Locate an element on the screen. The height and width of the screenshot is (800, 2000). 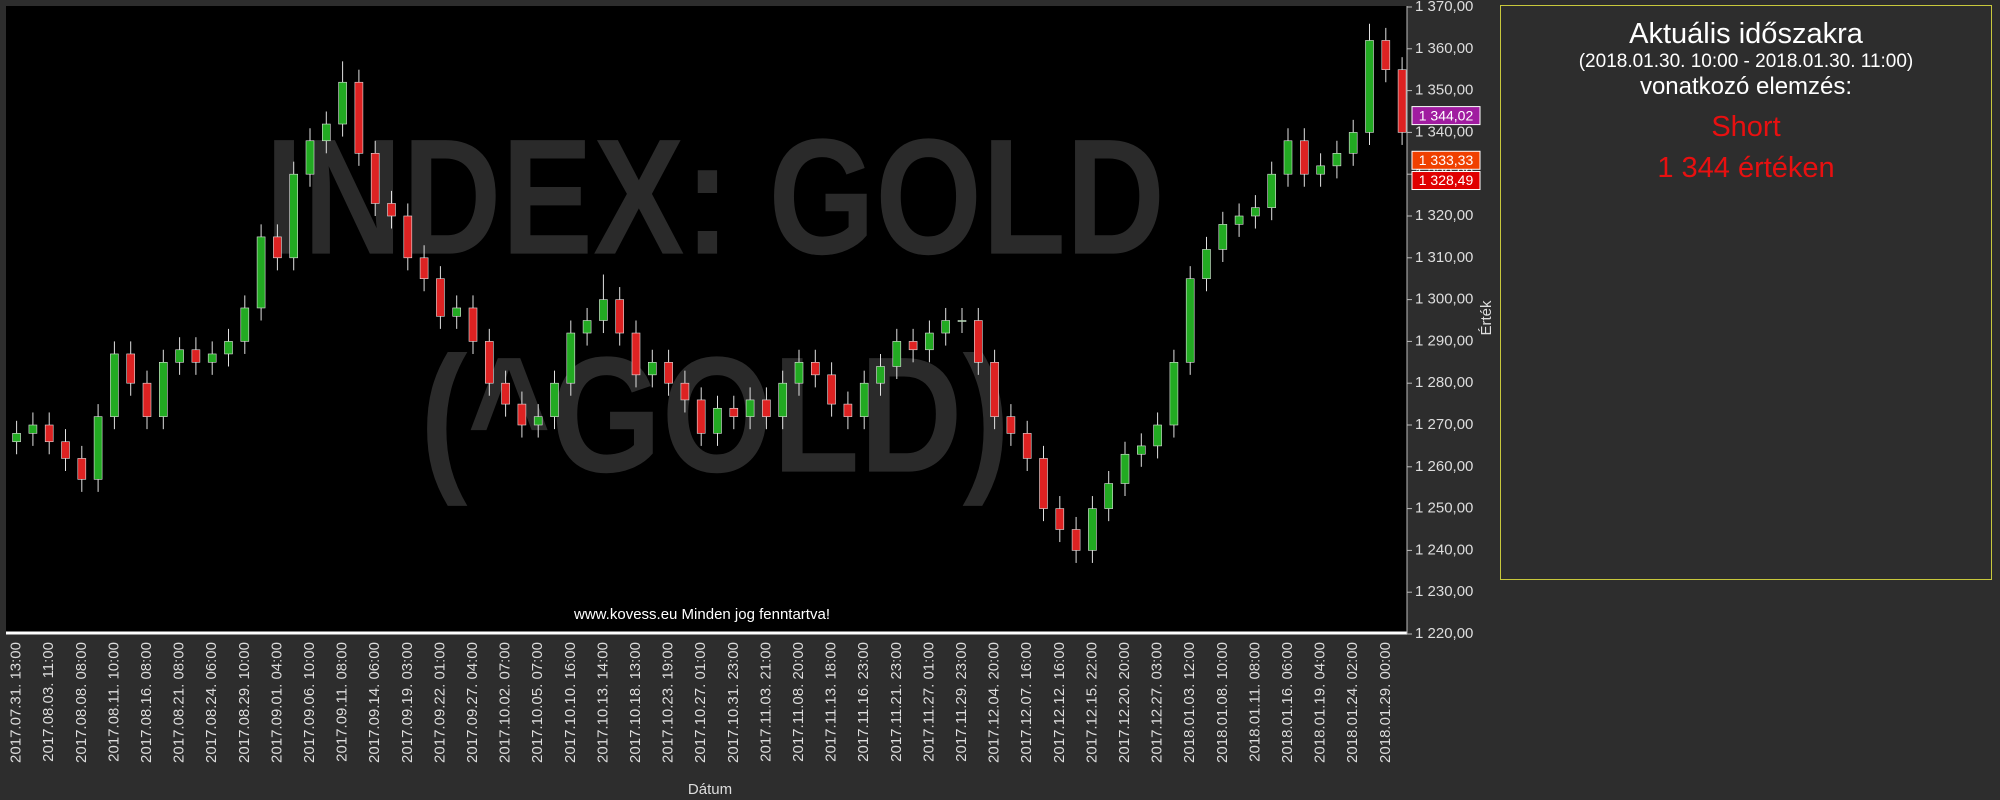
x-tick-label: 2017.10.02. 07:00 is located at coordinates (505, 702).